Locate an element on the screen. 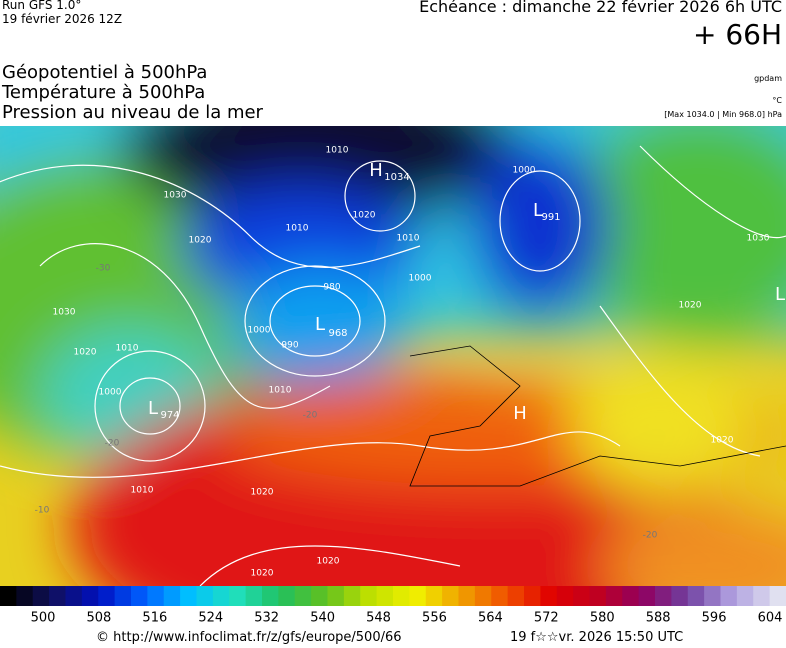  colorbar-tick-label: 556 is located at coordinates (434, 617).